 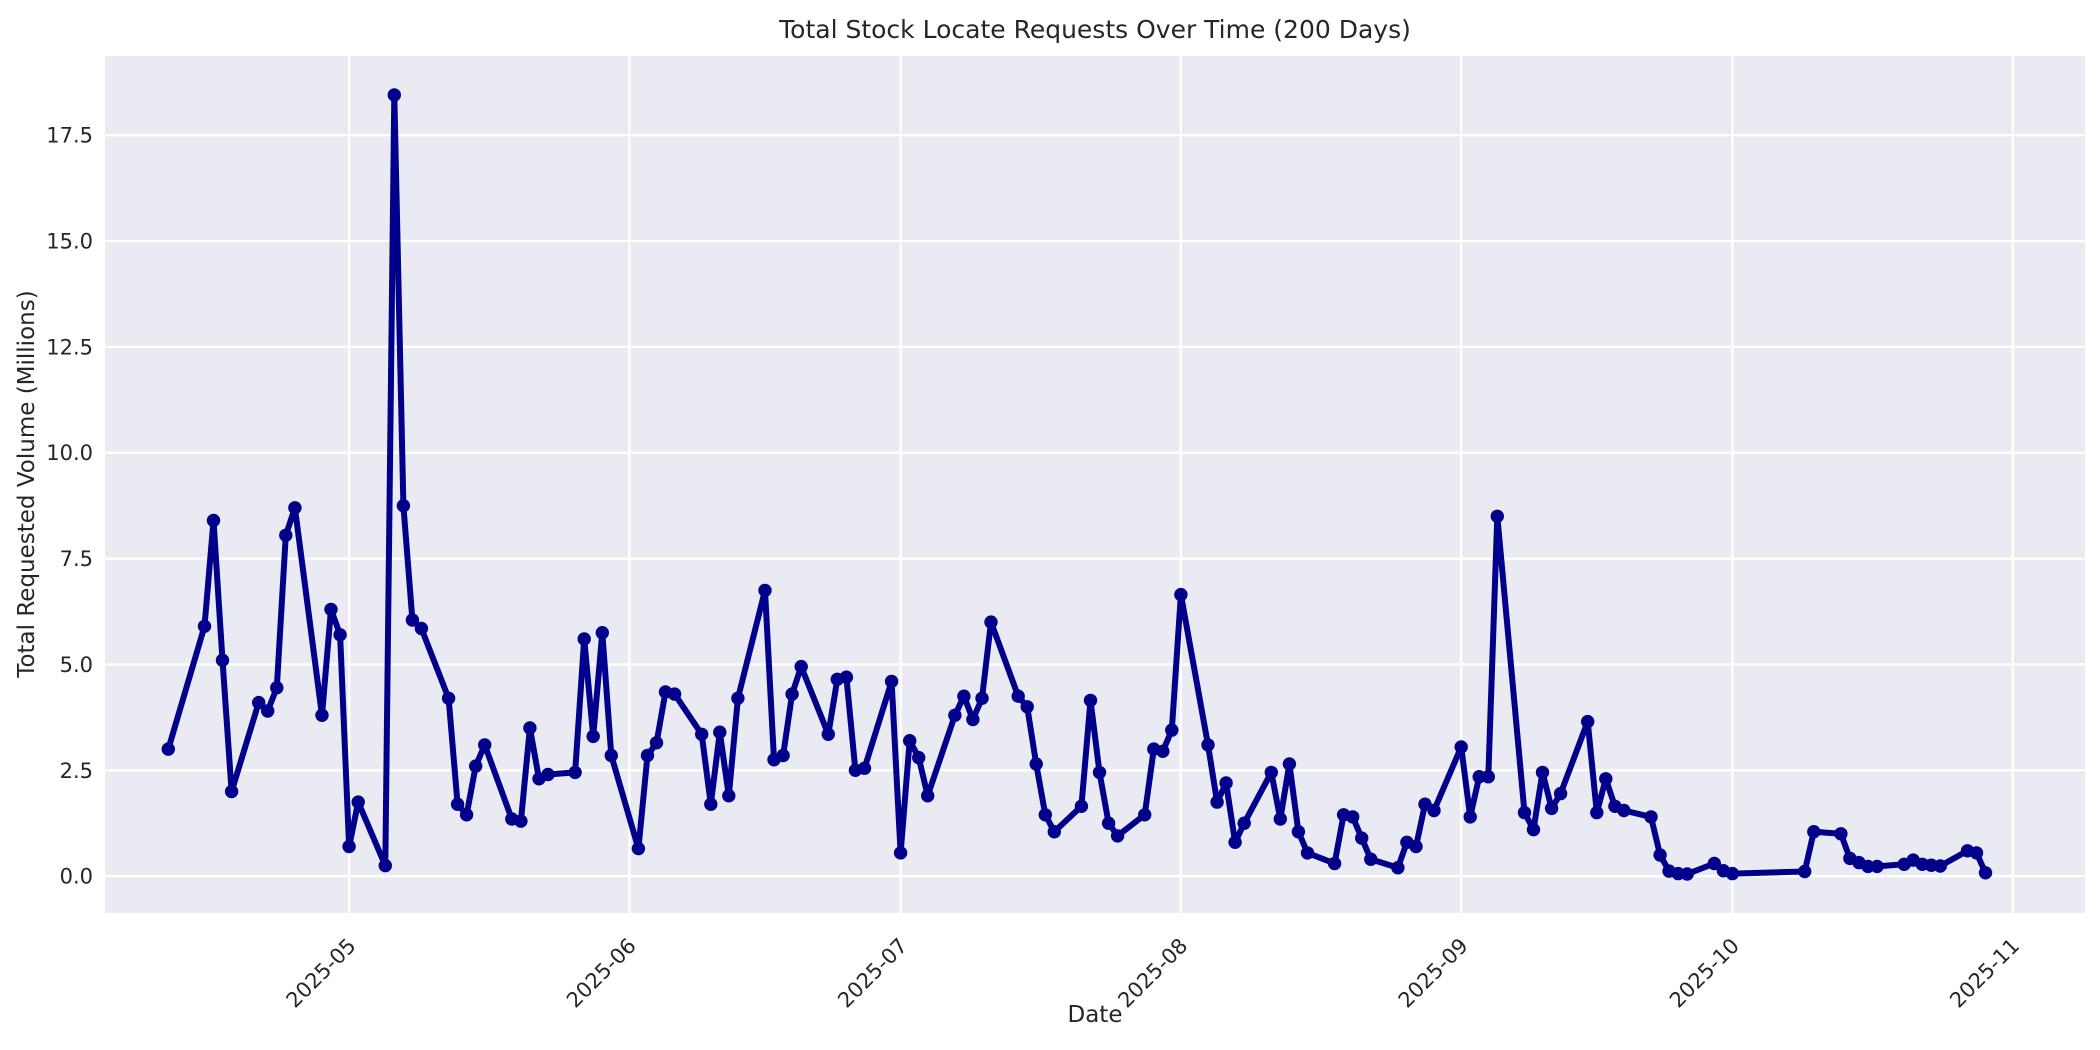 I want to click on x-axis-label: Date, so click(x=1095, y=1015).